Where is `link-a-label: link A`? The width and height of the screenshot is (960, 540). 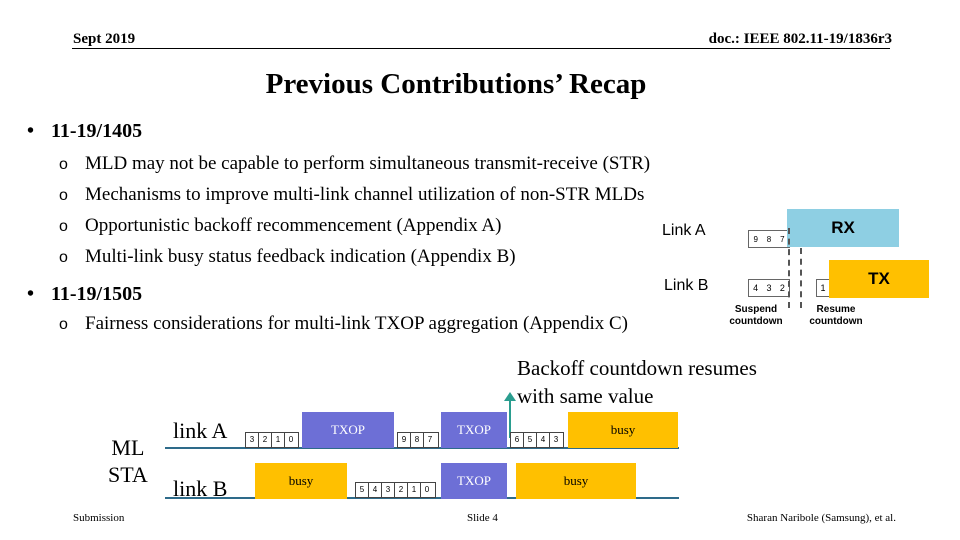 link-a-label: link A is located at coordinates (200, 430).